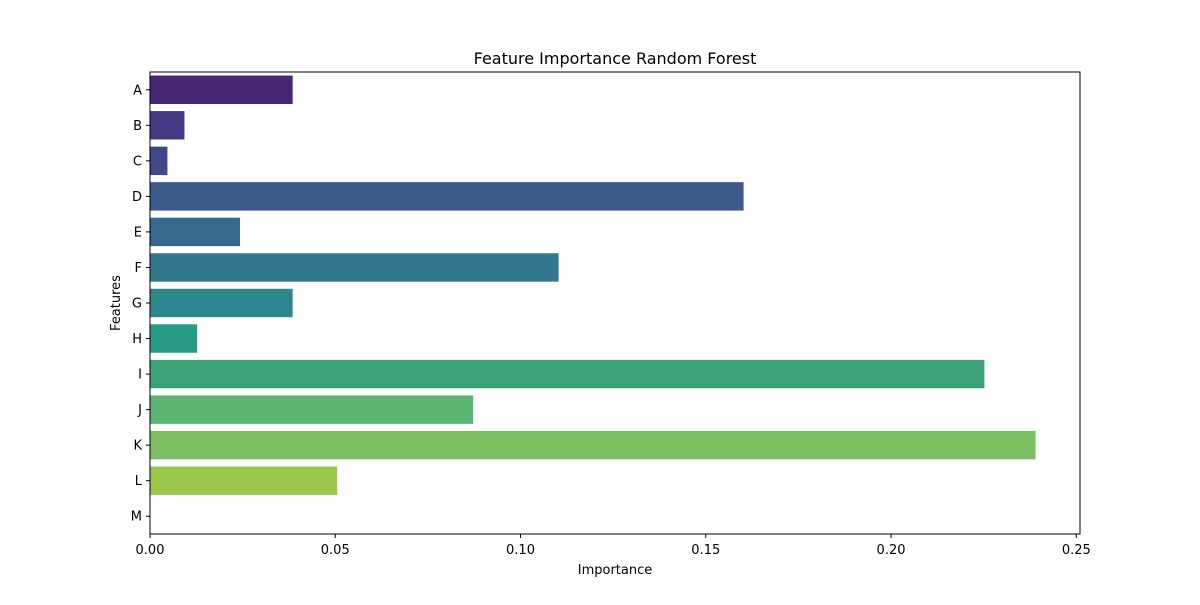 This screenshot has height=605, width=1200. I want to click on x-tick-label: 0.20, so click(891, 550).